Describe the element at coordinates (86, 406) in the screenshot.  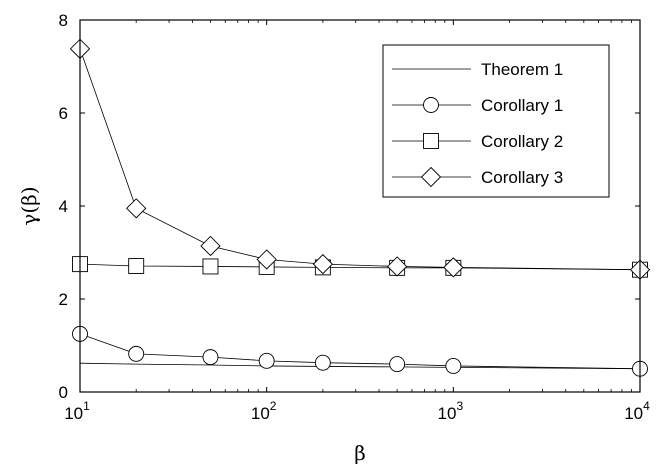
I see `x-tick-exponent: 1` at that location.